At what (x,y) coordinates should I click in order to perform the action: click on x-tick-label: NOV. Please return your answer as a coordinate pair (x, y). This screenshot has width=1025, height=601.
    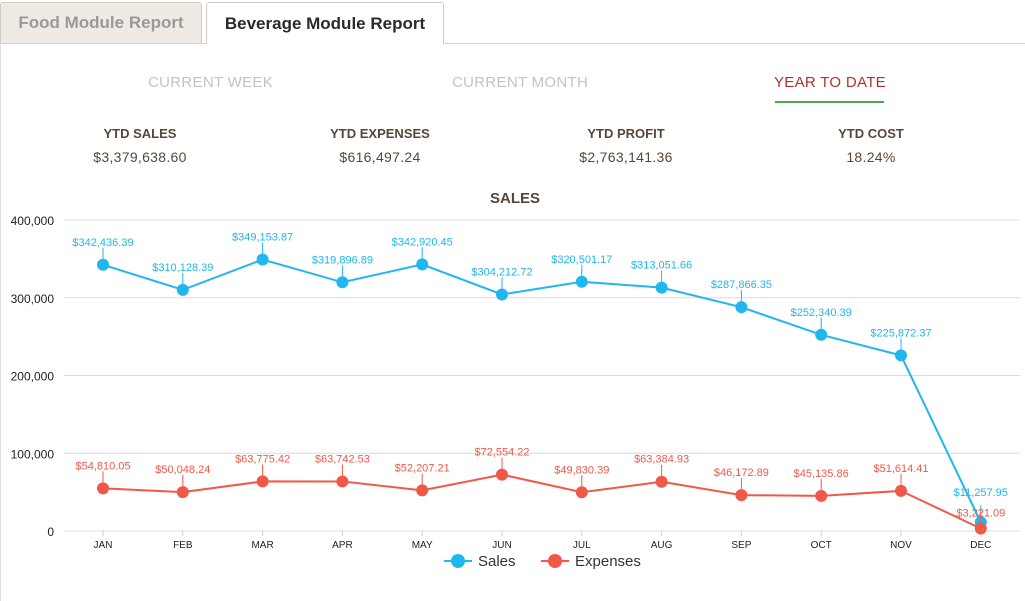
    Looking at the image, I should click on (901, 545).